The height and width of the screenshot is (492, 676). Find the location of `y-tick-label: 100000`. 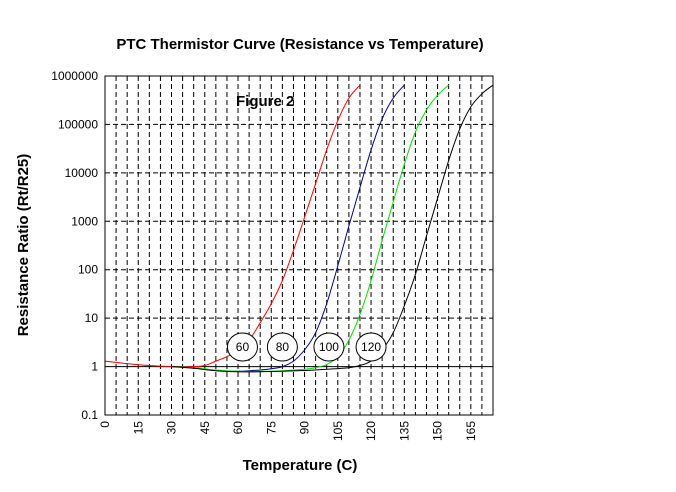

y-tick-label: 100000 is located at coordinates (78, 124).